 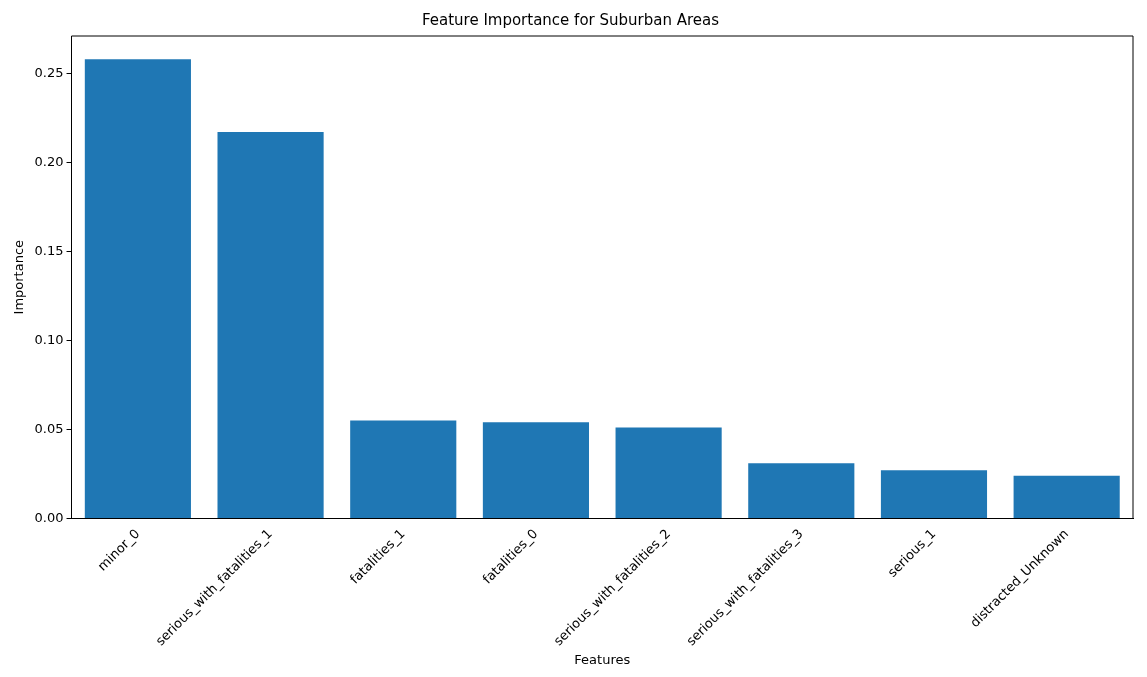 What do you see at coordinates (570, 19) in the screenshot?
I see `chart-title: Feature Importance for Suburban Areas` at bounding box center [570, 19].